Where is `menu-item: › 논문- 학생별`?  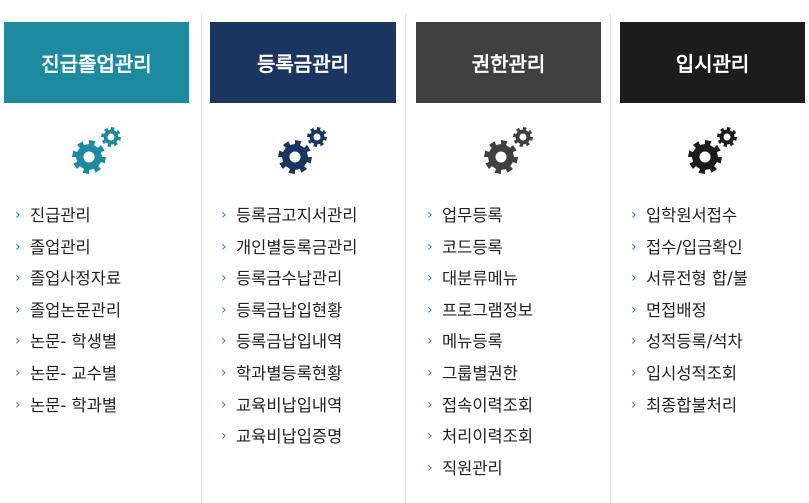 menu-item: › 논문- 학생별 is located at coordinates (96, 342).